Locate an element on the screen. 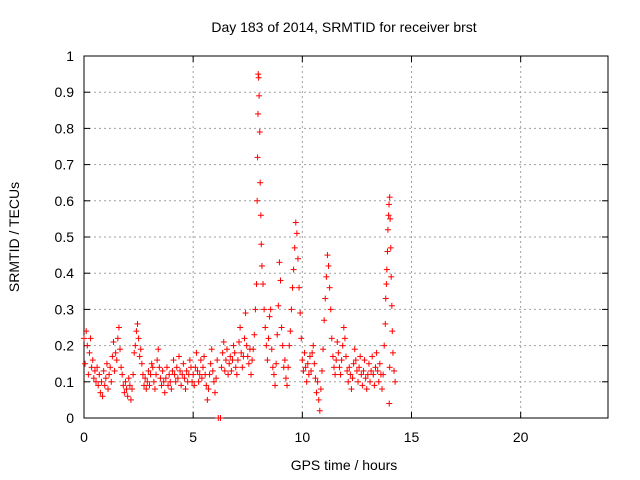  y-tick-label: 0.8 is located at coordinates (65, 128).